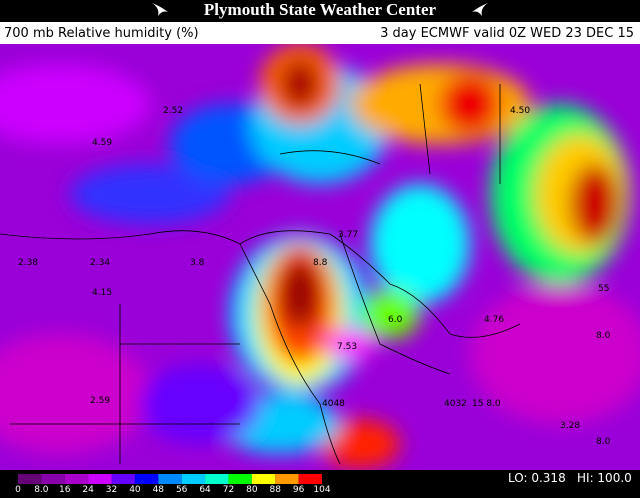  Describe the element at coordinates (111, 490) in the screenshot. I see `colorbar-label: 32` at that location.